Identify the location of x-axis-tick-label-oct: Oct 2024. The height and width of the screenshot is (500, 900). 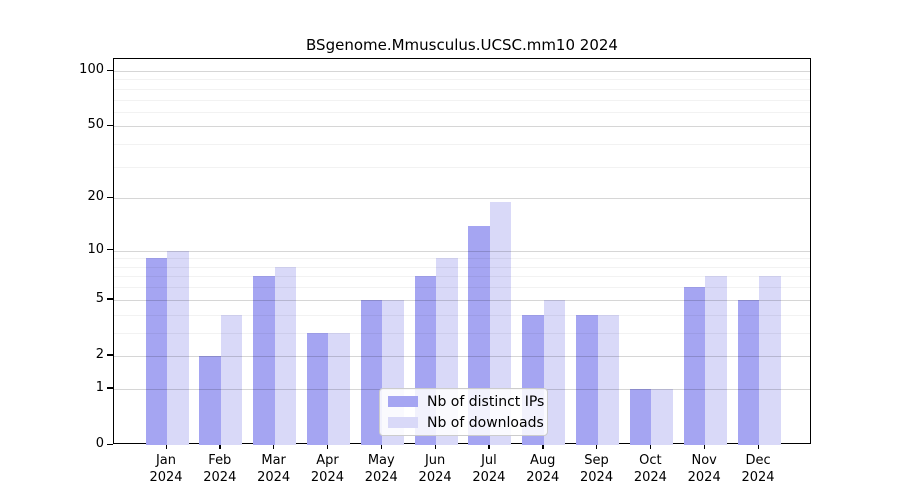
(650, 469).